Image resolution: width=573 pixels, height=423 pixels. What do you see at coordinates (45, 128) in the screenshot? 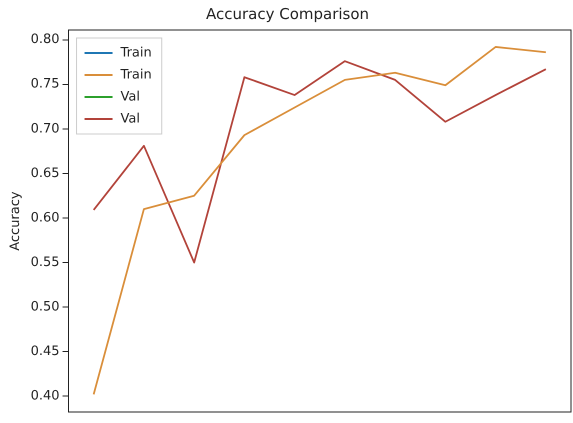
I see `y-tick-label: 0.70` at bounding box center [45, 128].